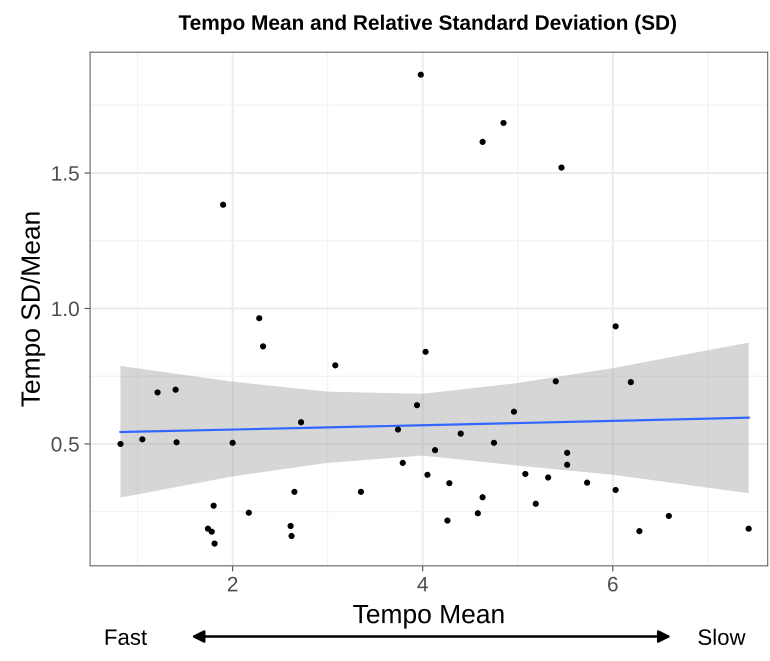 This screenshot has height=661, width=770. What do you see at coordinates (428, 616) in the screenshot?
I see `x-axis-title: Tempo Mean` at bounding box center [428, 616].